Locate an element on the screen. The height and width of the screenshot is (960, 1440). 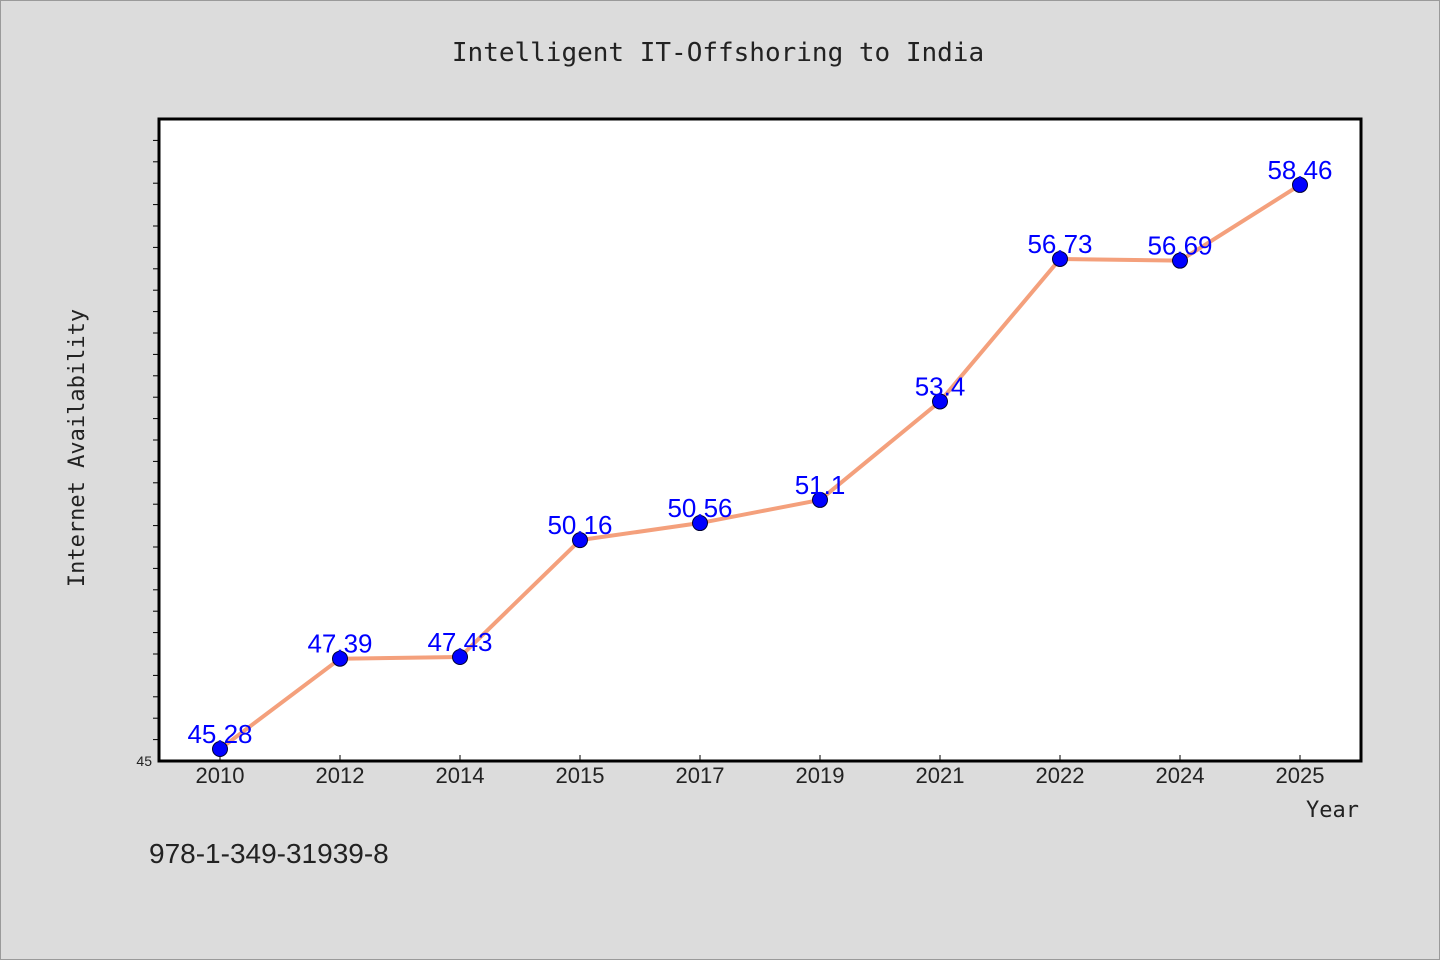
y-axis-label: Internet Availability is located at coordinates (77, 448).